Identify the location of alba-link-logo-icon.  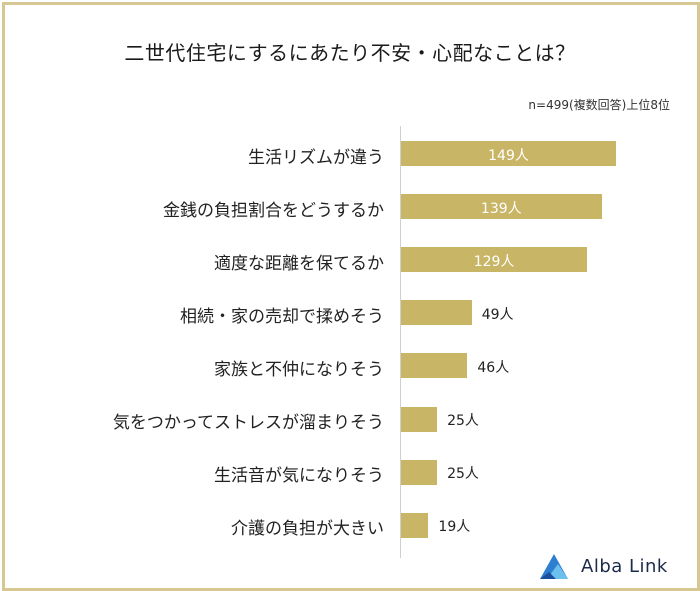
(554, 566).